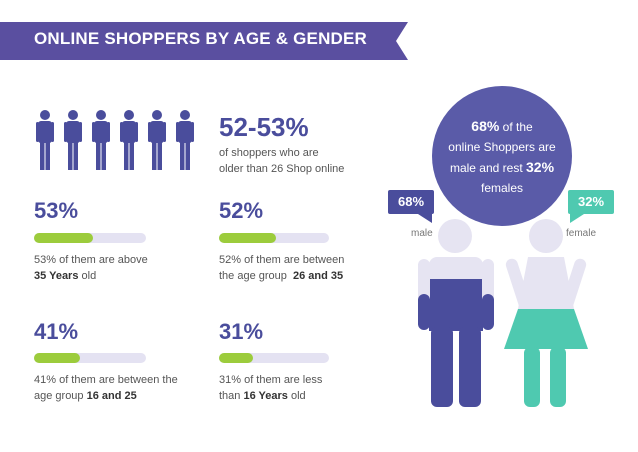  I want to click on stat-desc-mid: than, so click(231, 396).